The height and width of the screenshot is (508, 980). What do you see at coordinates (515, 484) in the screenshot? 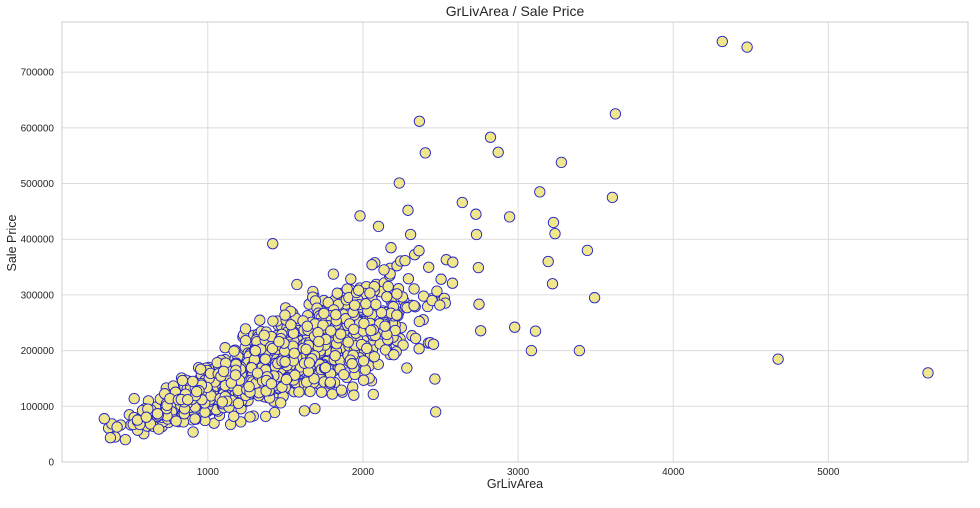
I see `x-axis-title: GrLivArea` at bounding box center [515, 484].